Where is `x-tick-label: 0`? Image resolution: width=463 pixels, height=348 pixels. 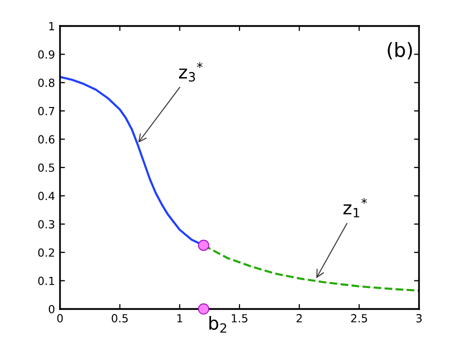 x-tick-label: 0 is located at coordinates (60, 318).